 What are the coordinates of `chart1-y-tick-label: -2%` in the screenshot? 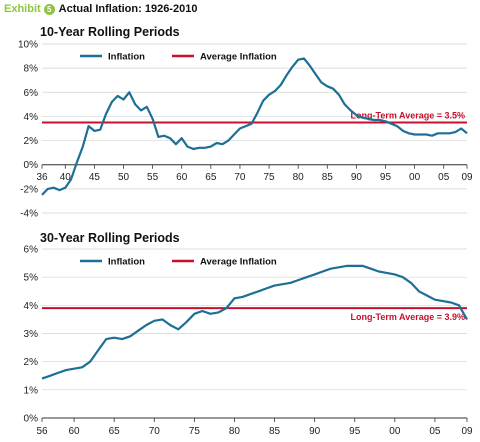 It's located at (29, 189).